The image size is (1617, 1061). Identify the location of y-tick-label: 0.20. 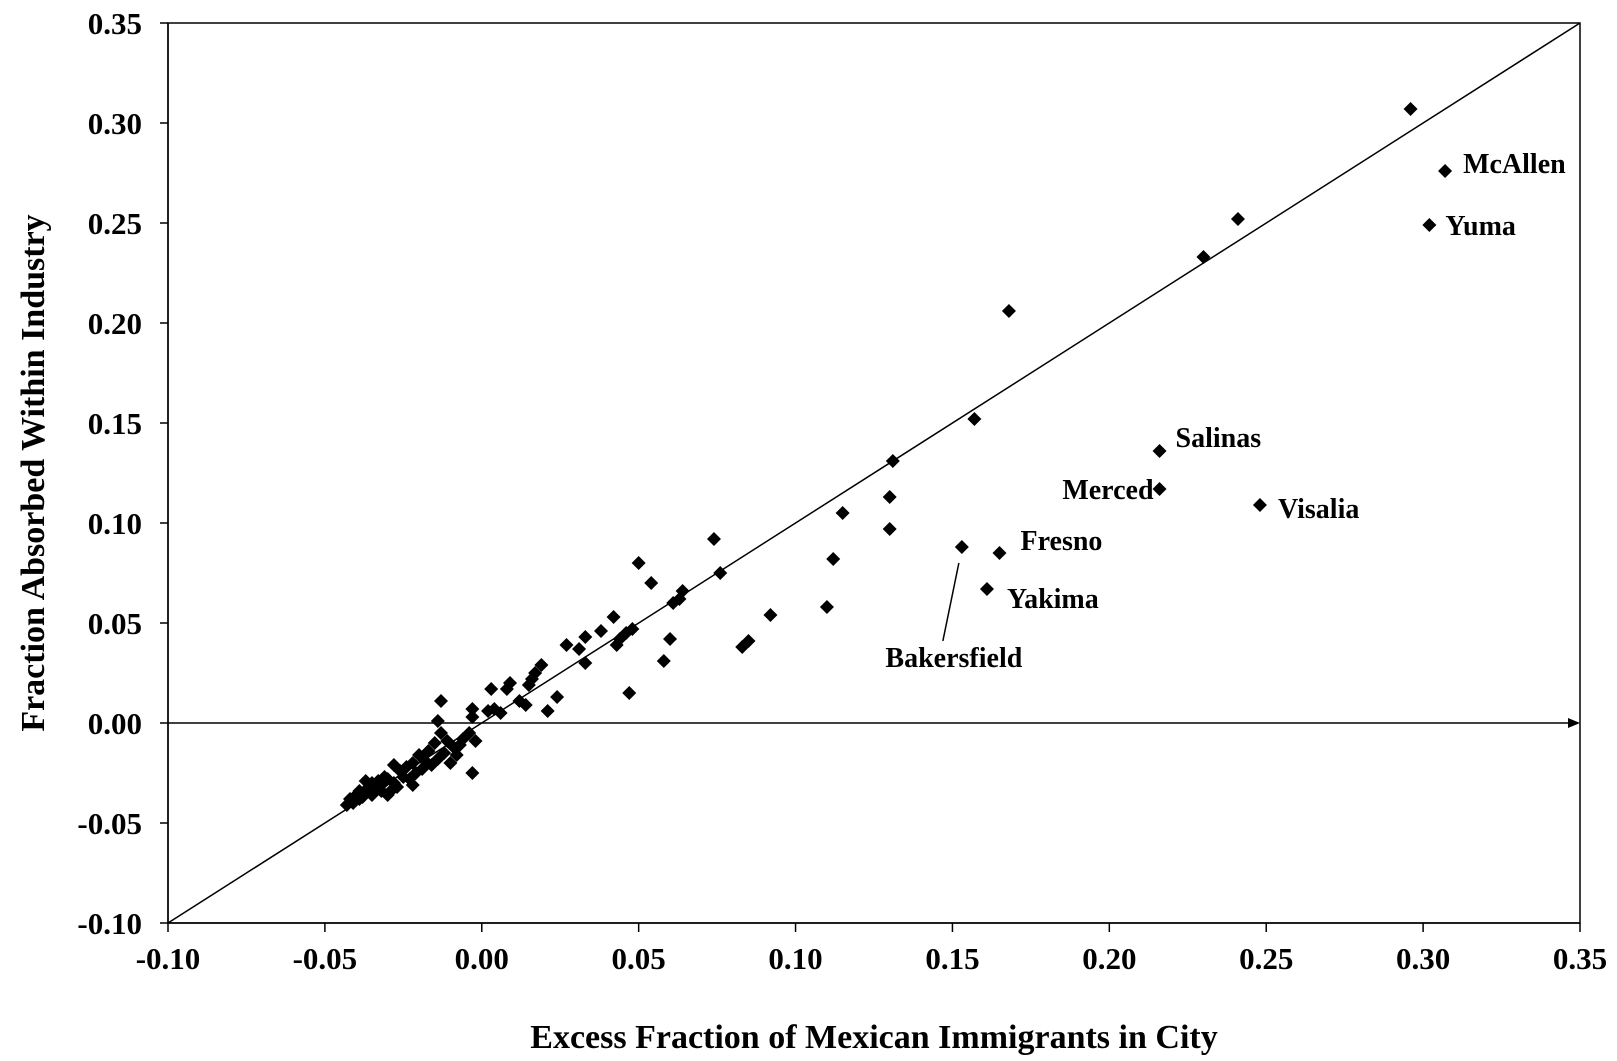
(115, 323).